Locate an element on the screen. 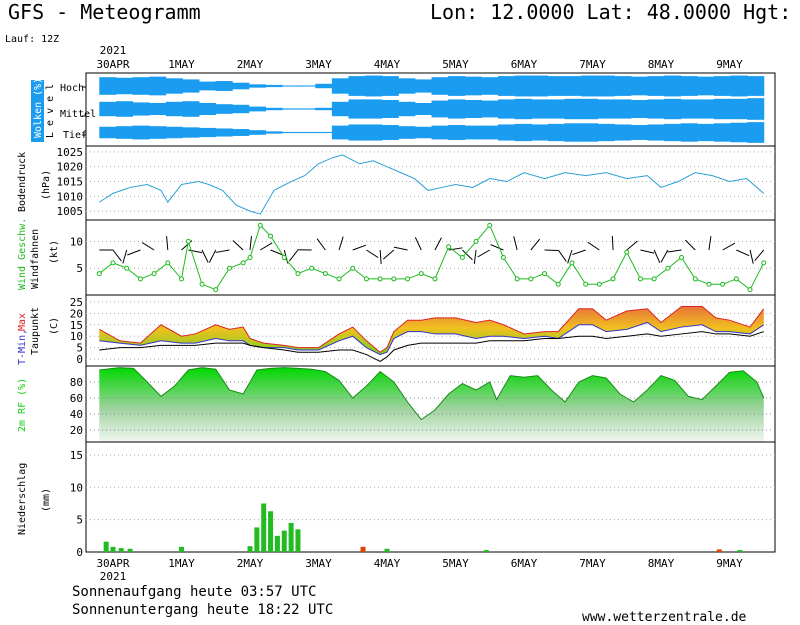  day-label-bottom: 7MAY is located at coordinates (592, 563).